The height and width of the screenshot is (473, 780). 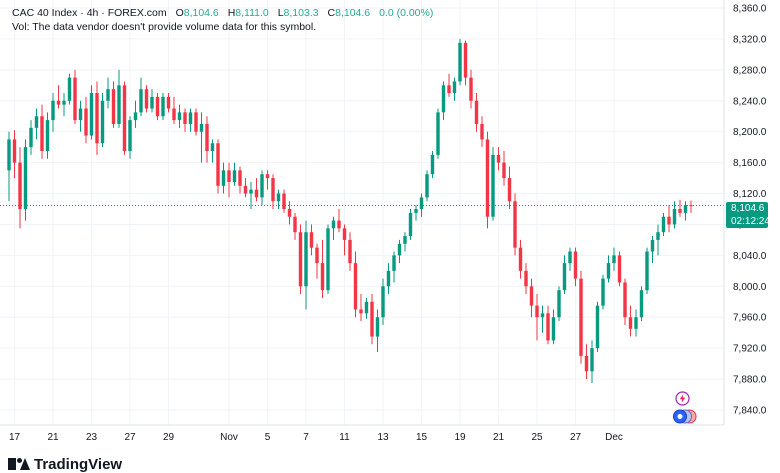 What do you see at coordinates (750, 318) in the screenshot?
I see `price-tick-label: 7,960.0` at bounding box center [750, 318].